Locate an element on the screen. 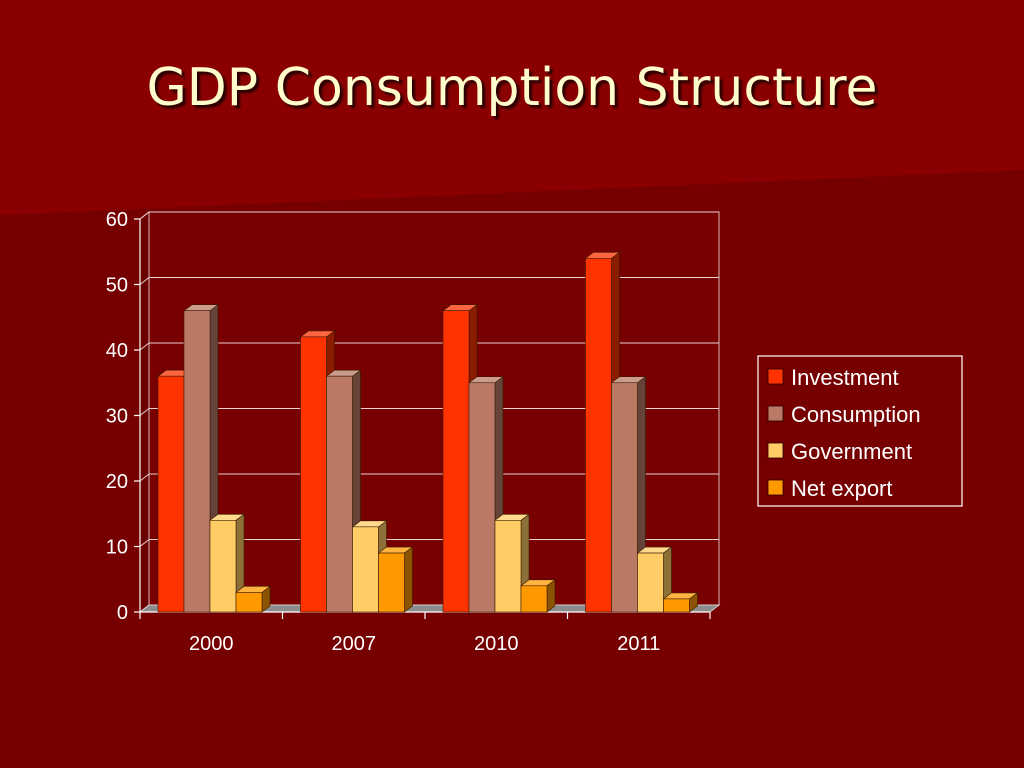 The image size is (1024, 768). x-axis: 2000 2007 2010 2011 is located at coordinates (425, 633).